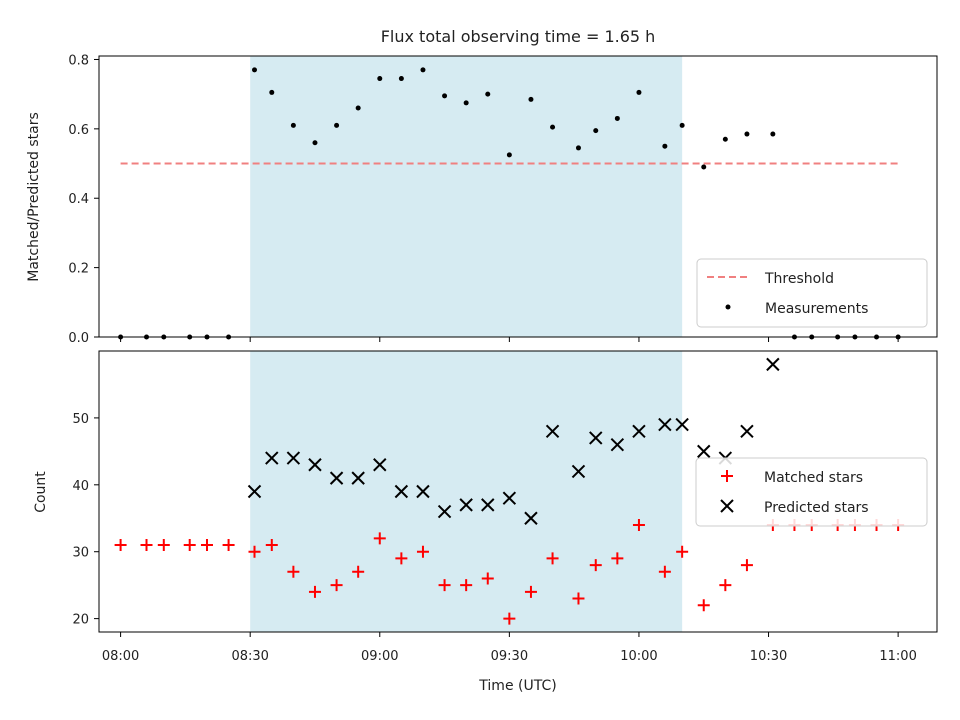 The height and width of the screenshot is (720, 960). Describe the element at coordinates (78, 338) in the screenshot. I see `y-tick-label: 0.0` at that location.